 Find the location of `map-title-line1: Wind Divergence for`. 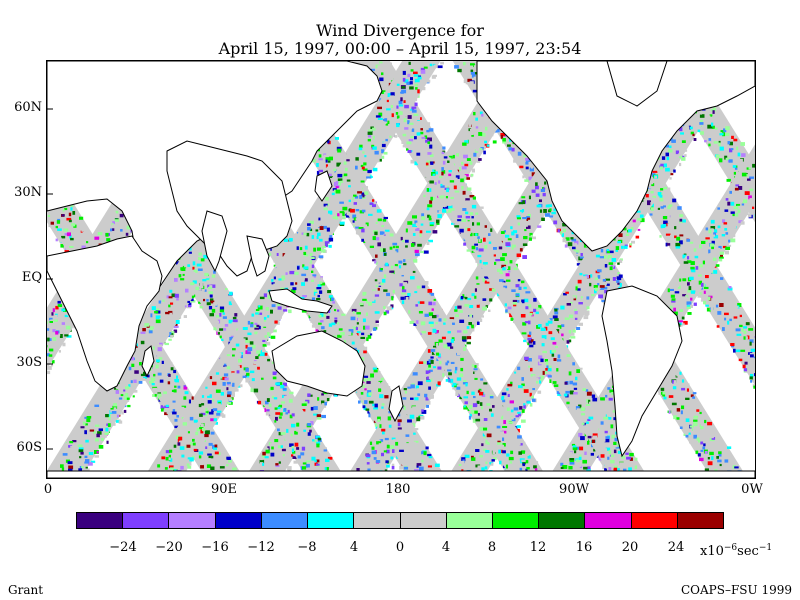

map-title-line1: Wind Divergence for is located at coordinates (400, 30).